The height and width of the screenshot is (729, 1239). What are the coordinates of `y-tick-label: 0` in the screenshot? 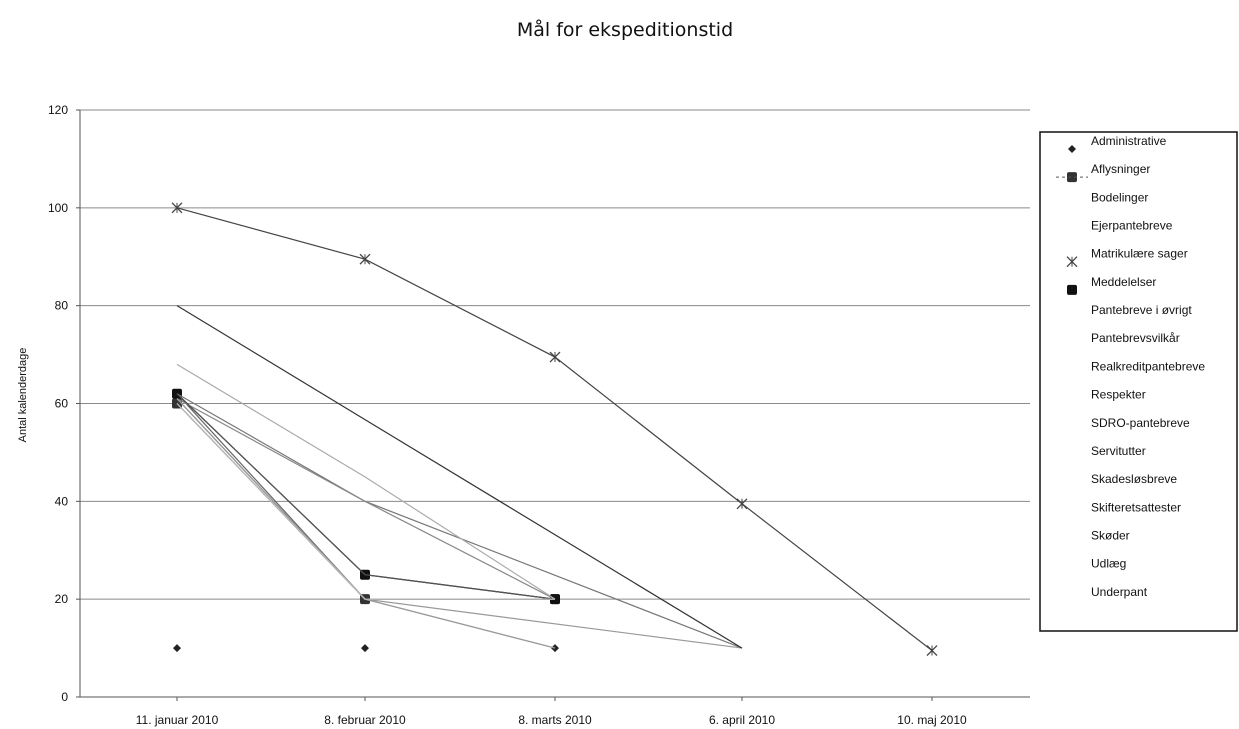 It's located at (64, 697).